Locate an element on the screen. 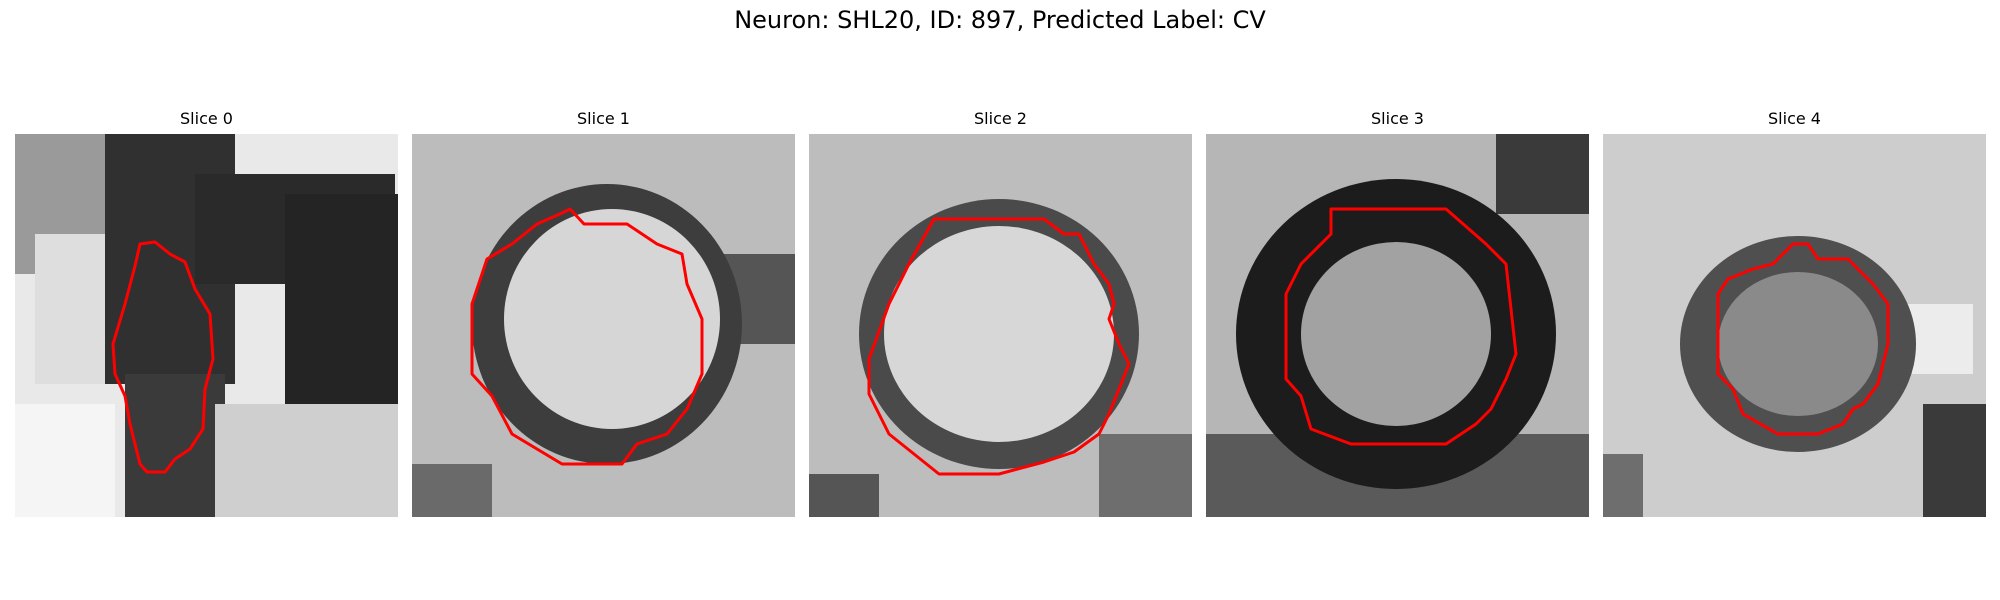  panel-title: Slice 0 is located at coordinates (206, 118).